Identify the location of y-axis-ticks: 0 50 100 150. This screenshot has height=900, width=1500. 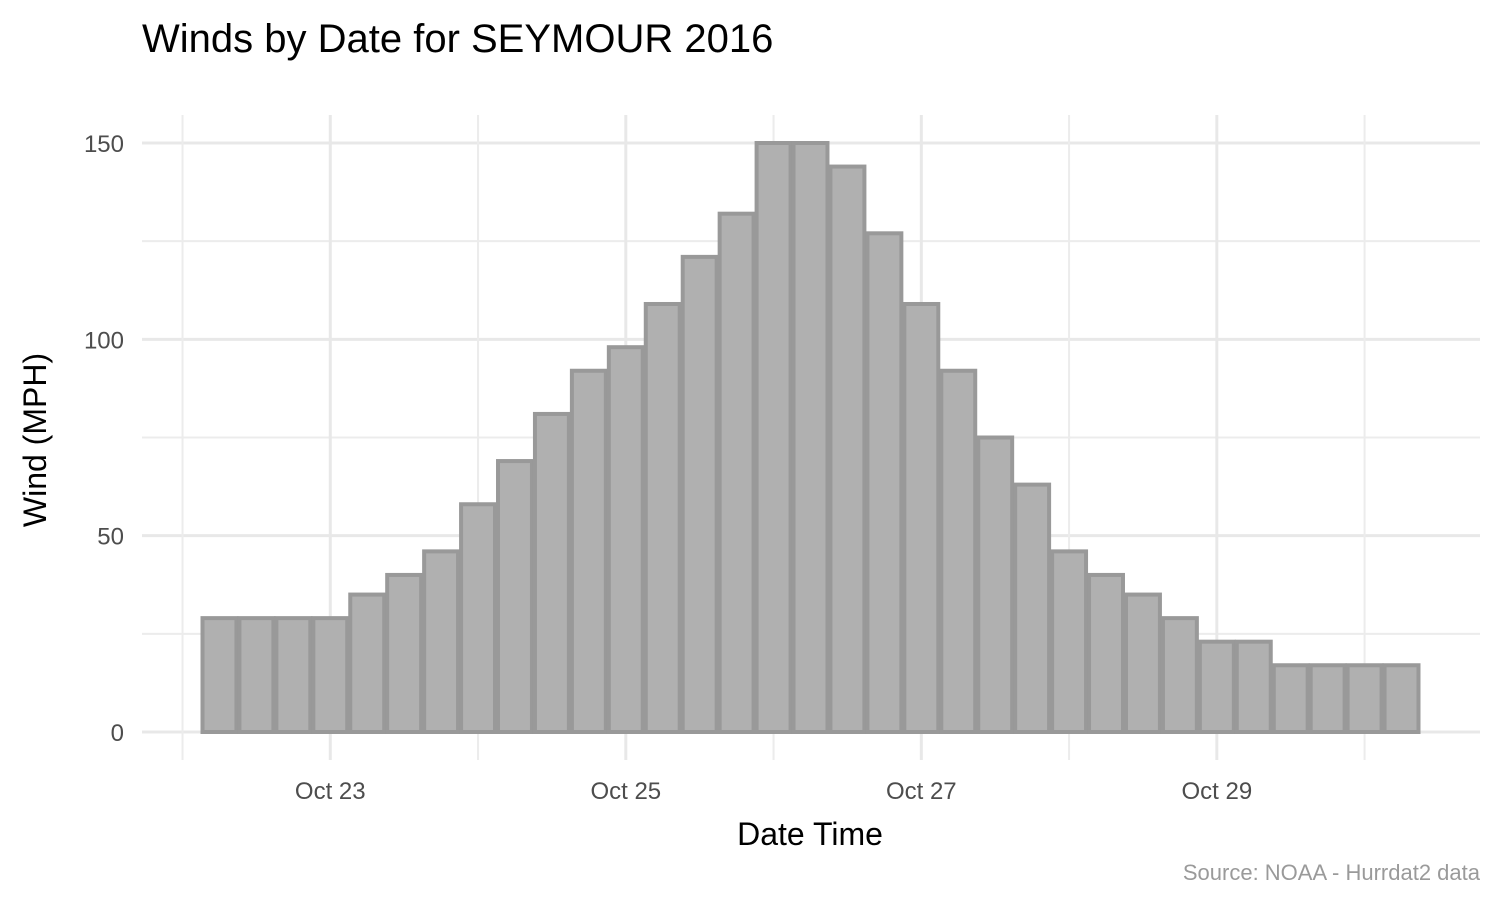
(104, 439).